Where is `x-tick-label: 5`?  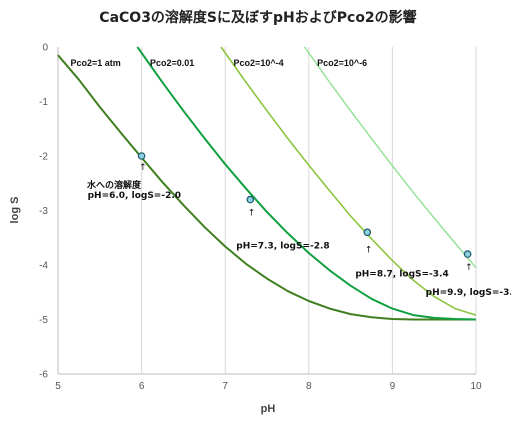
x-tick-label: 5 is located at coordinates (58, 386).